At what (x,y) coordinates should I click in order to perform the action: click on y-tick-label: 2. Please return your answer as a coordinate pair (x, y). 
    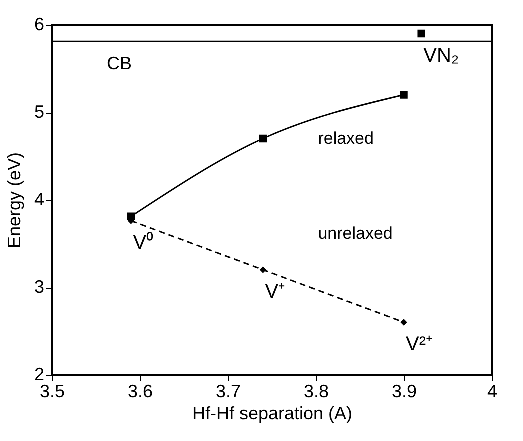
    Looking at the image, I should click on (39, 374).